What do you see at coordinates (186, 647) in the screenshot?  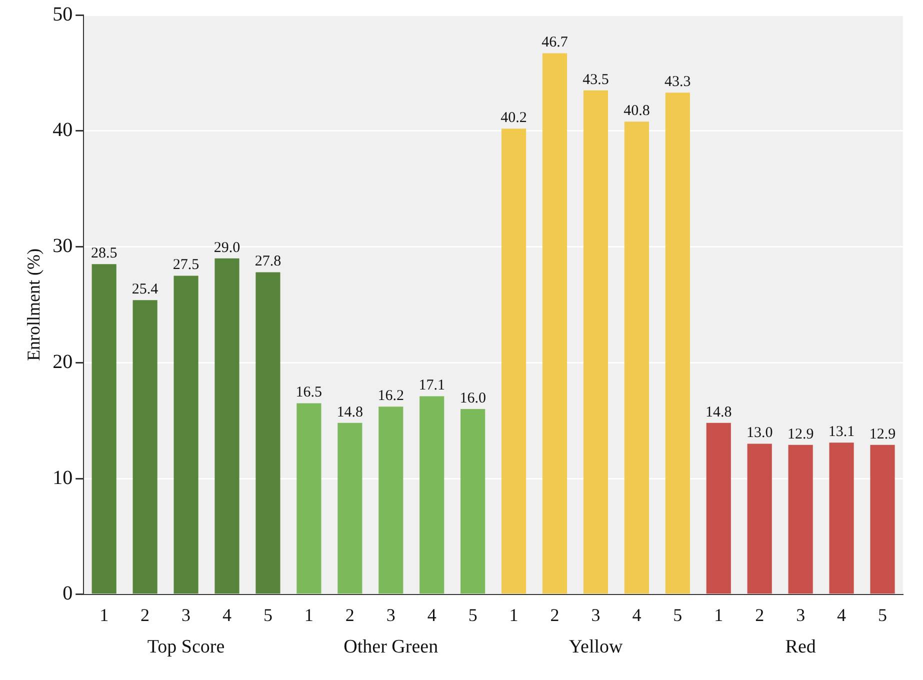 I see `text: Top Score` at bounding box center [186, 647].